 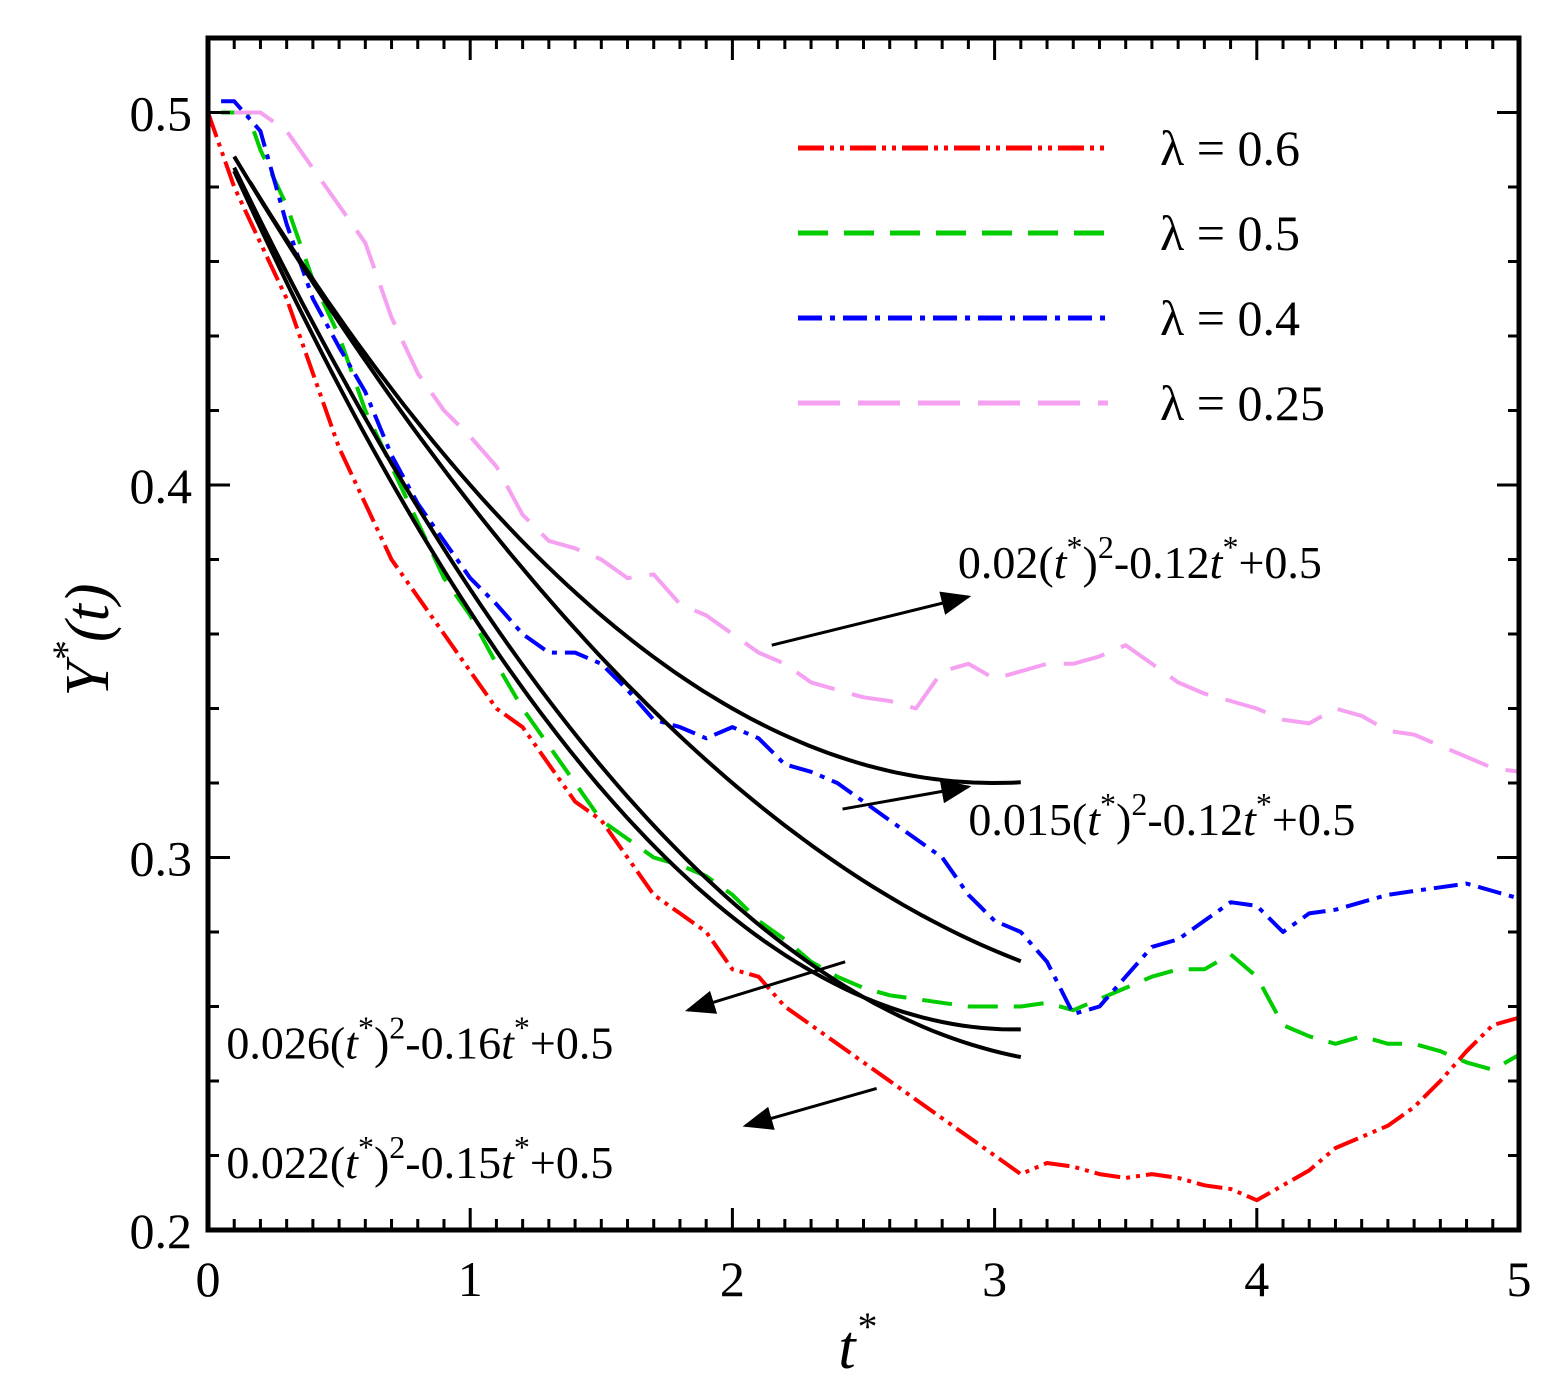 What do you see at coordinates (470, 1279) in the screenshot?
I see `x-tick-label: 1` at bounding box center [470, 1279].